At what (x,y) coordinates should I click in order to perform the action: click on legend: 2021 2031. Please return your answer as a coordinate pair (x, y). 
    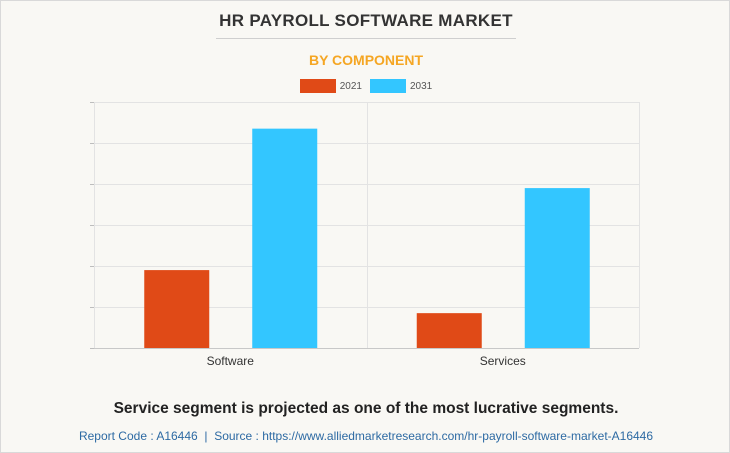
    Looking at the image, I should click on (365, 86).